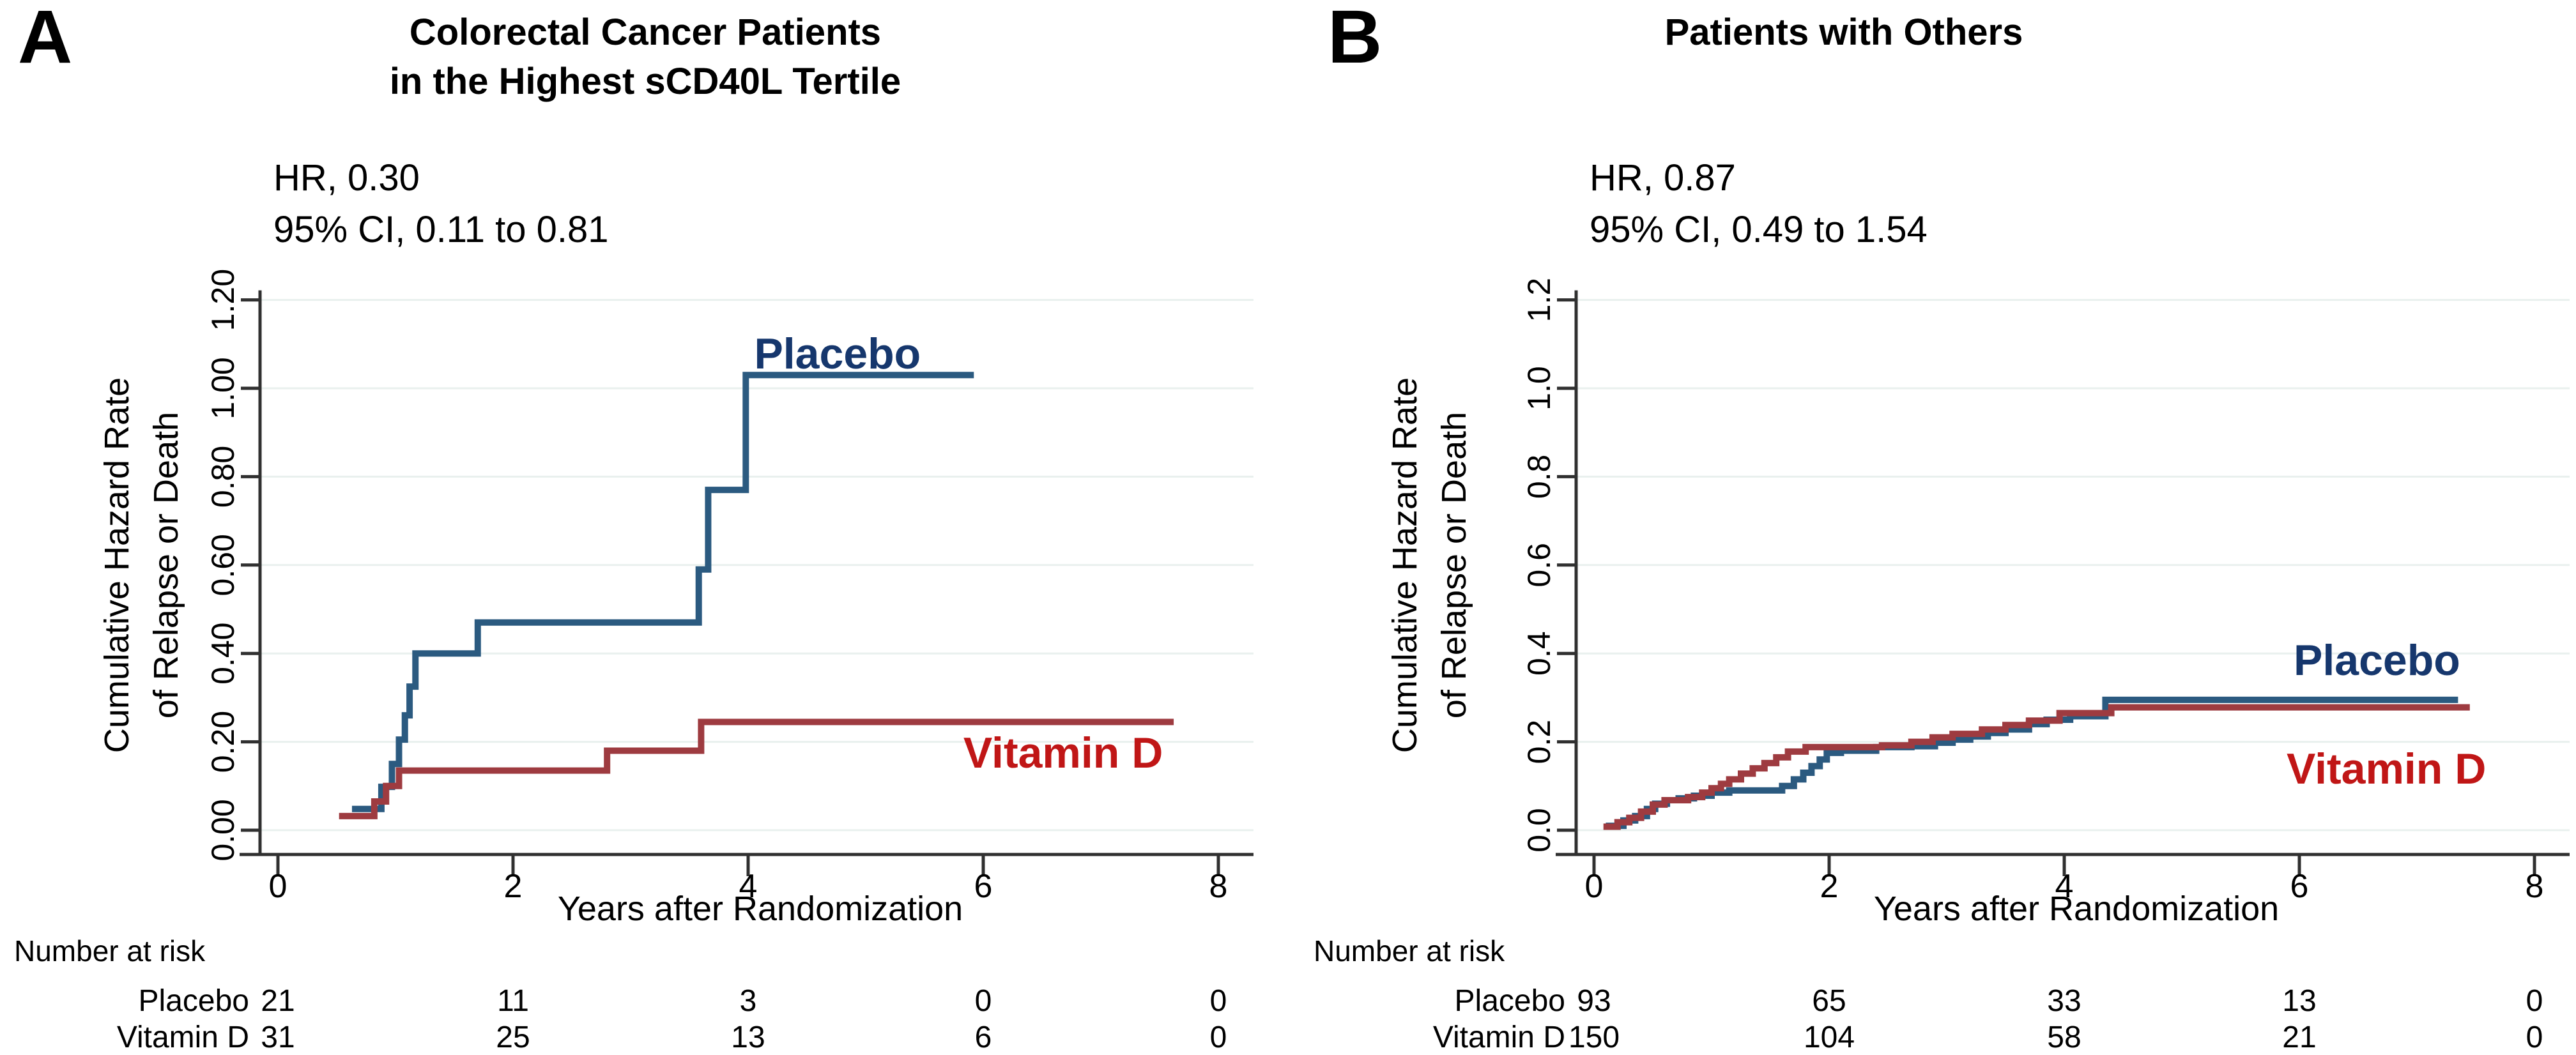 The width and height of the screenshot is (2576, 1055). Describe the element at coordinates (1594, 1037) in the screenshot. I see `risk-count: 150` at that location.